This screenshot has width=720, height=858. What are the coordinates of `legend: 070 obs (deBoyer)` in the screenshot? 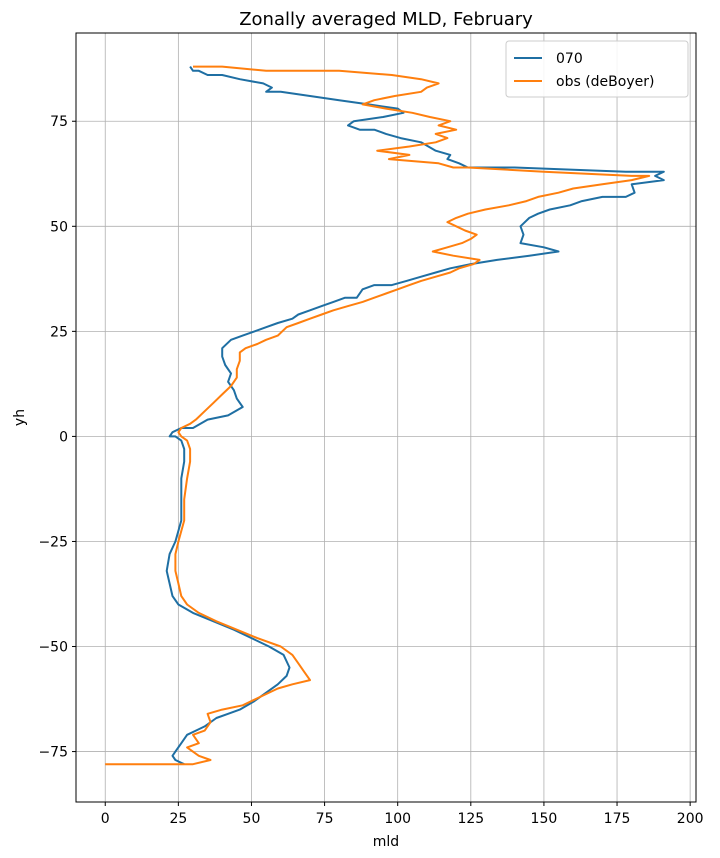 It's located at (597, 69).